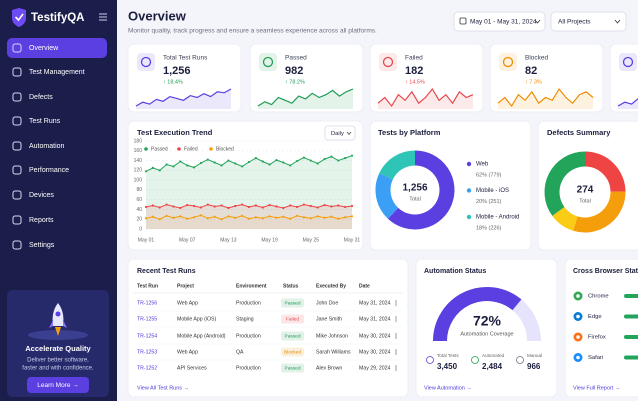 Image resolution: width=638 pixels, height=401 pixels. Describe the element at coordinates (240, 352) in the screenshot. I see `cell: QA` at that location.